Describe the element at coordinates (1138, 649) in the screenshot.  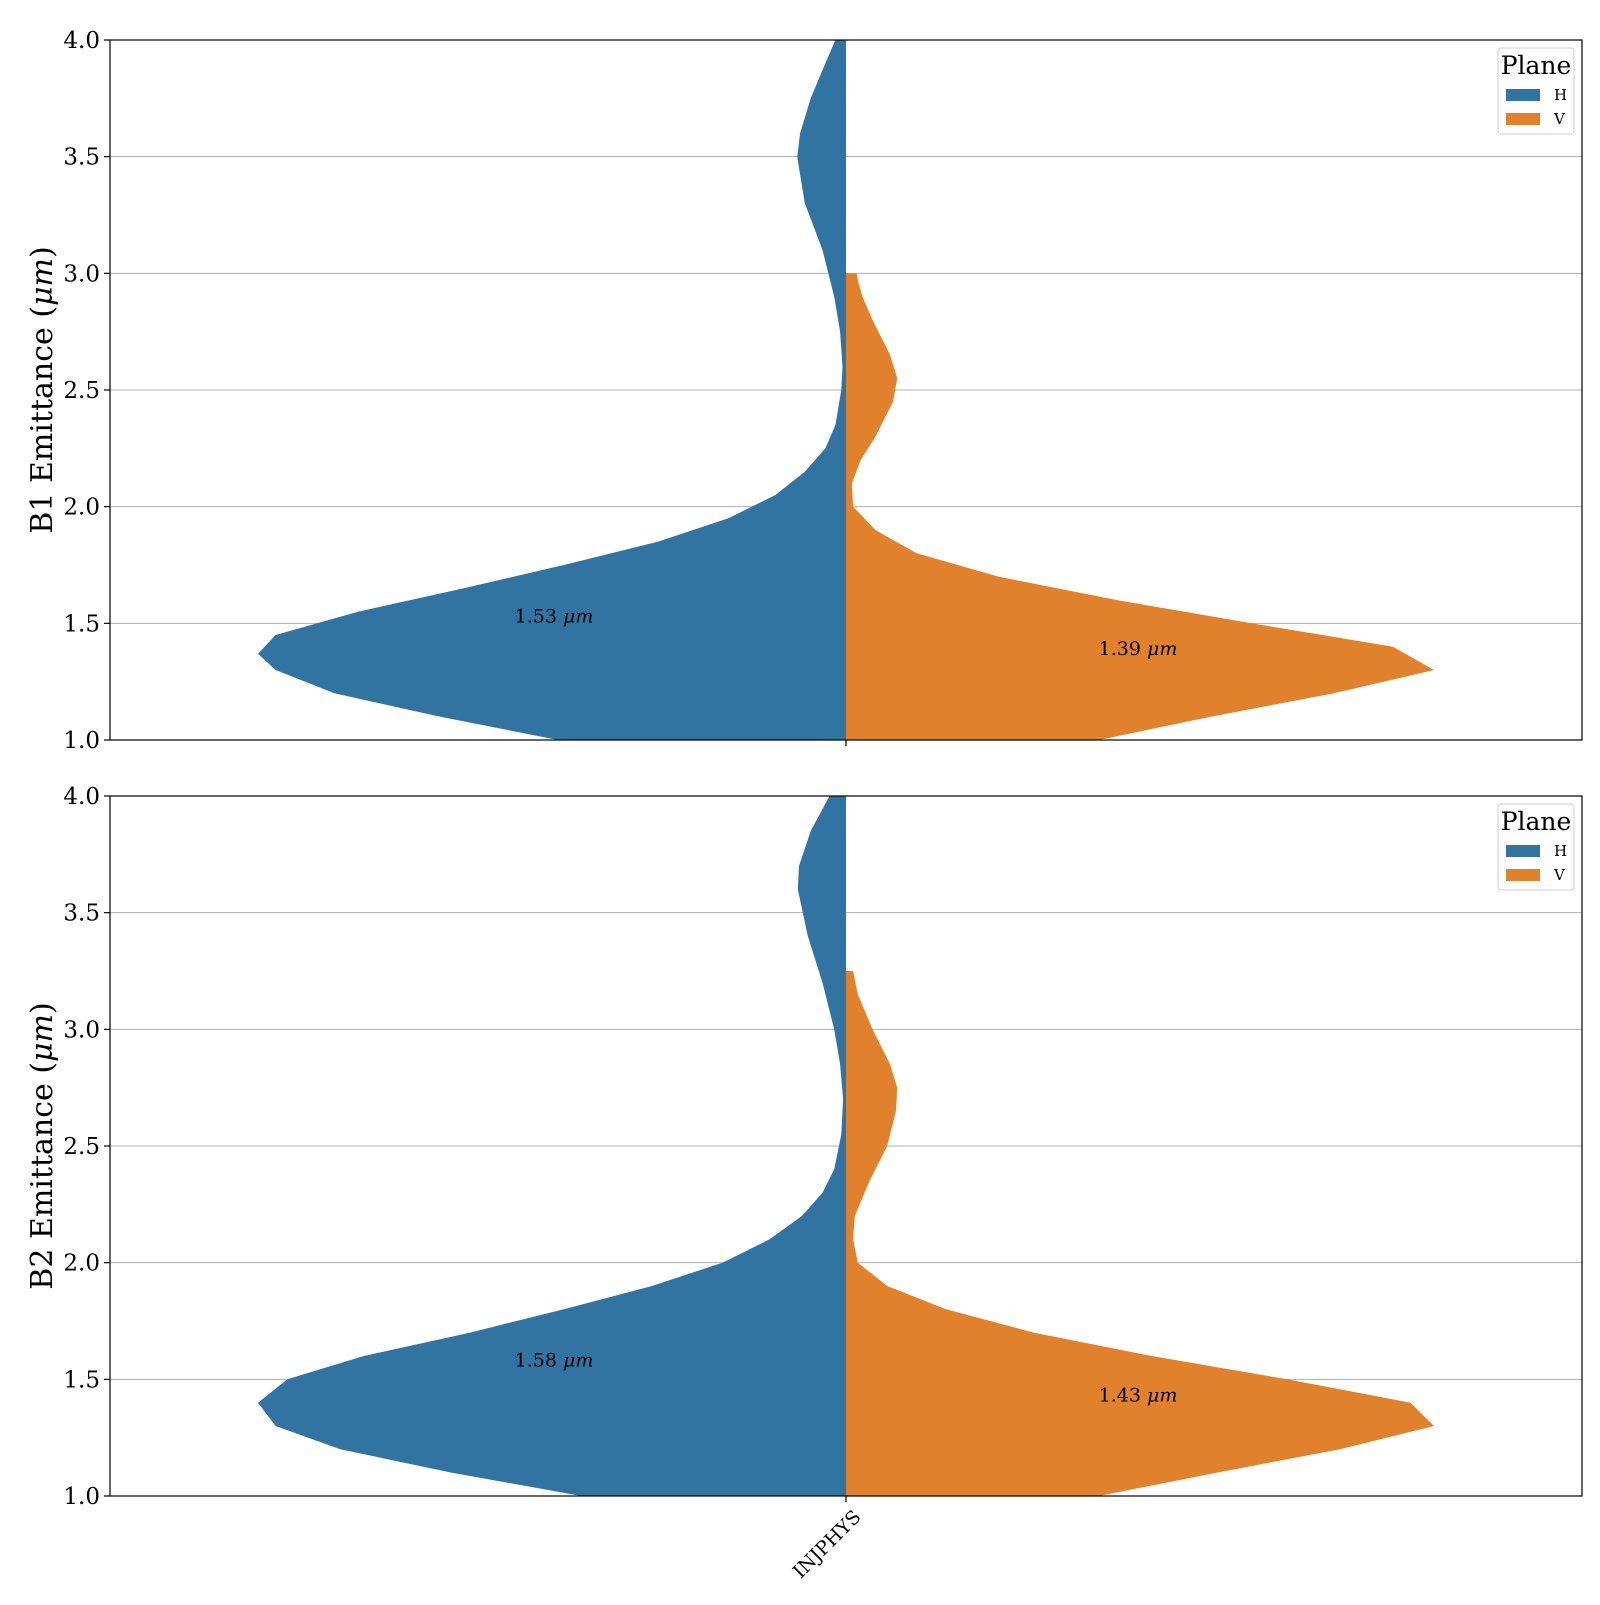
I see `median-label-v: 1.39 μm` at that location.